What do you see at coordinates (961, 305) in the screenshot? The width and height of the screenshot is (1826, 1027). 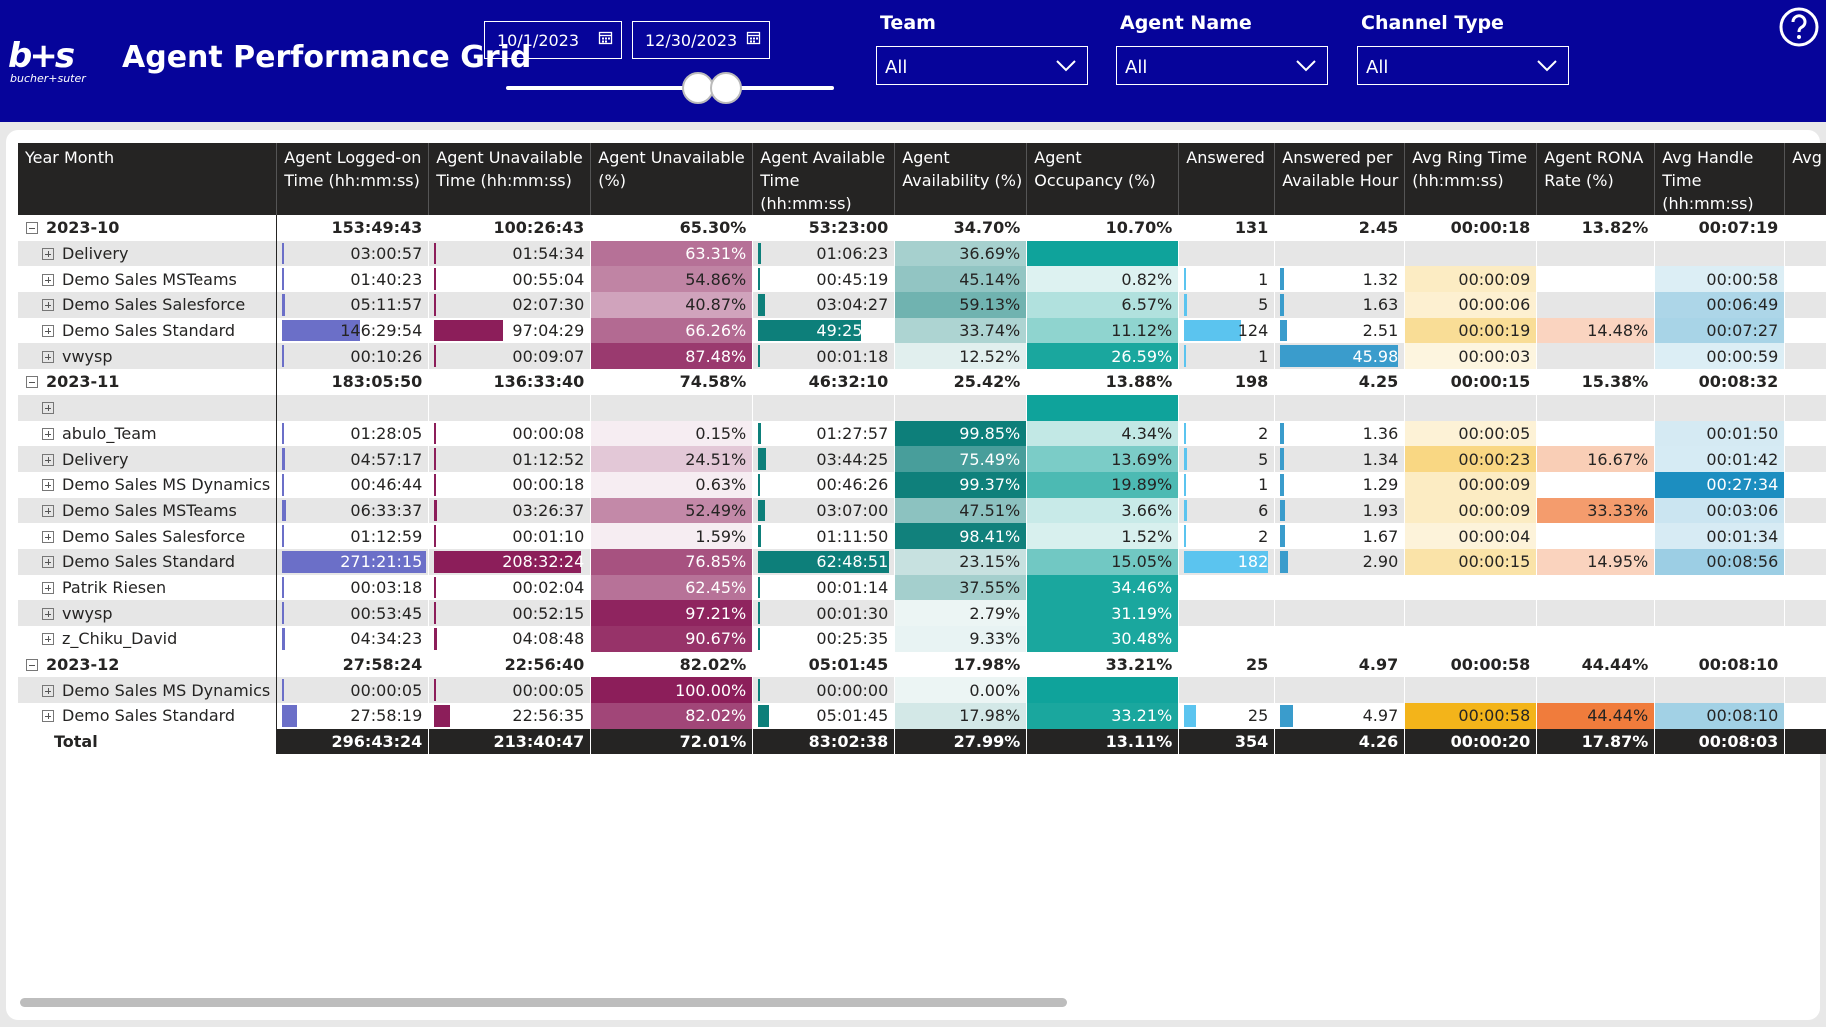 I see `table-cell: 59.13%` at bounding box center [961, 305].